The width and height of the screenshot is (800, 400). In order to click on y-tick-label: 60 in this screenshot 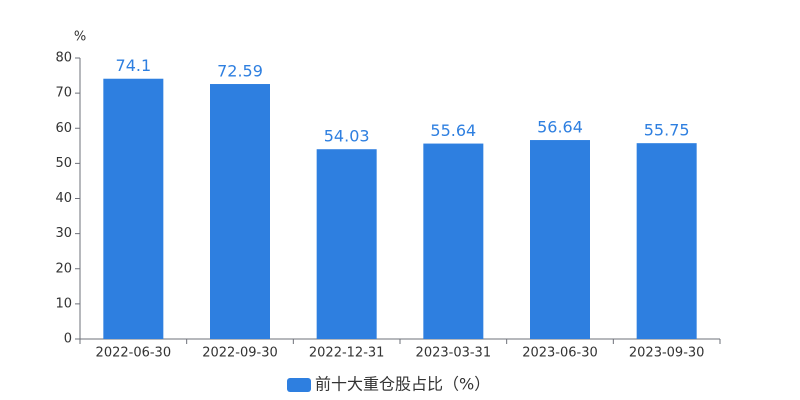, I will do `click(63, 128)`.